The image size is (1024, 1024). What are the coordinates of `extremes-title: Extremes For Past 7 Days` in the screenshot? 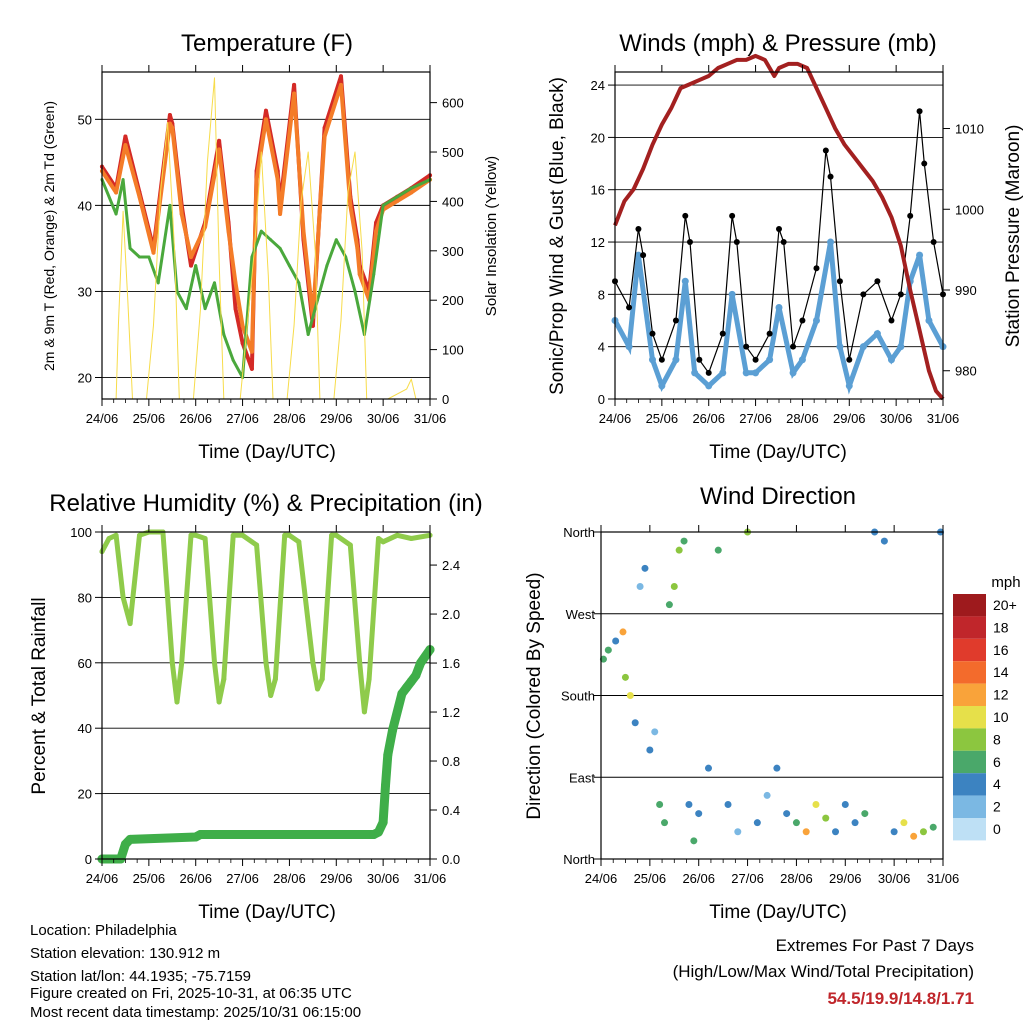 It's located at (874, 945).